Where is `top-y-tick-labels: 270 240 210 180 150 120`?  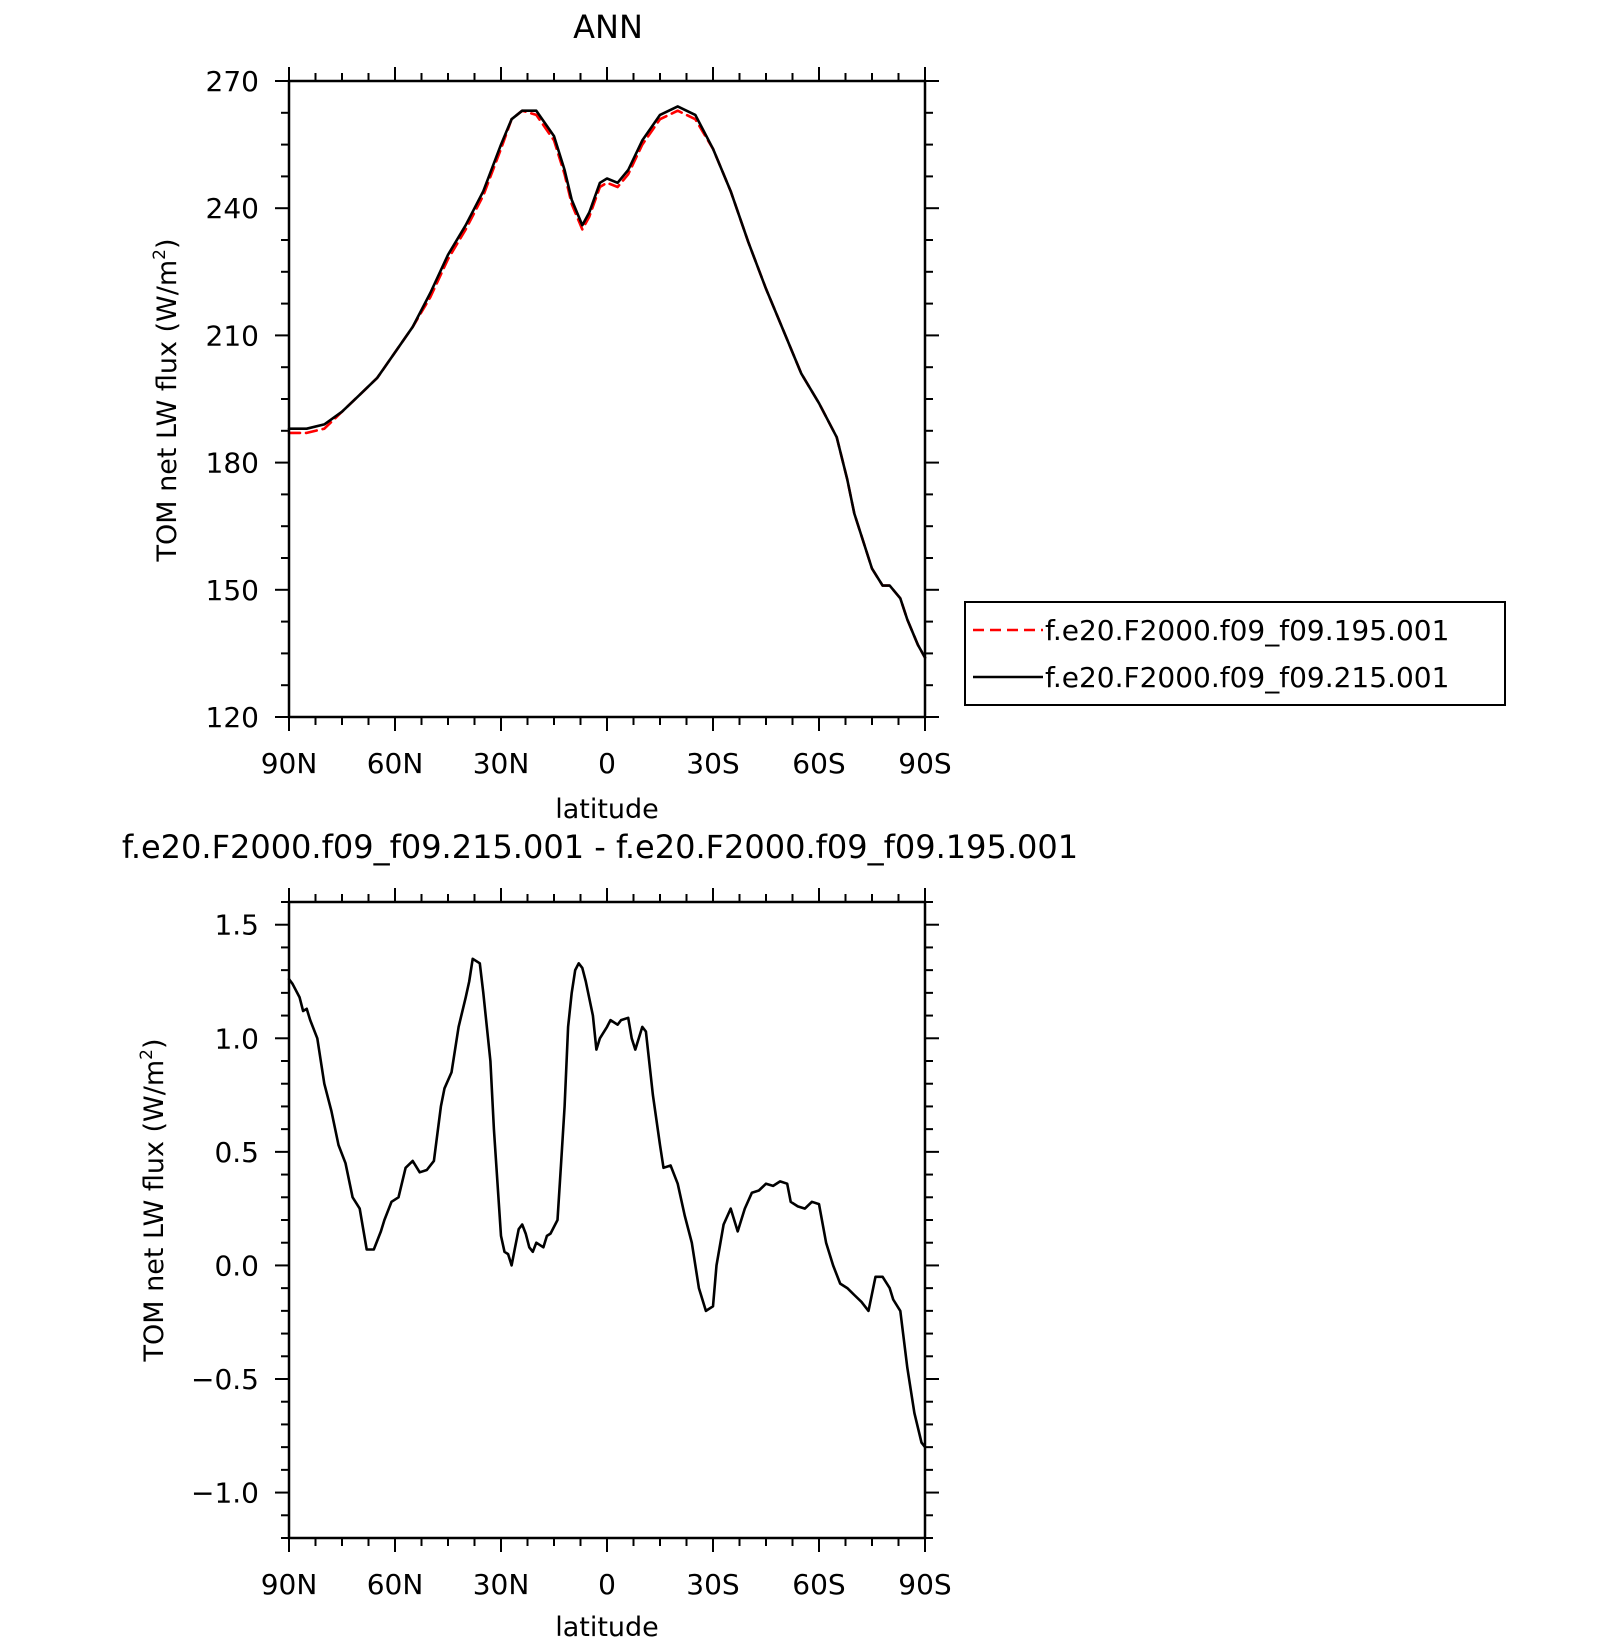 top-y-tick-labels: 270 240 210 180 150 120 is located at coordinates (232, 399).